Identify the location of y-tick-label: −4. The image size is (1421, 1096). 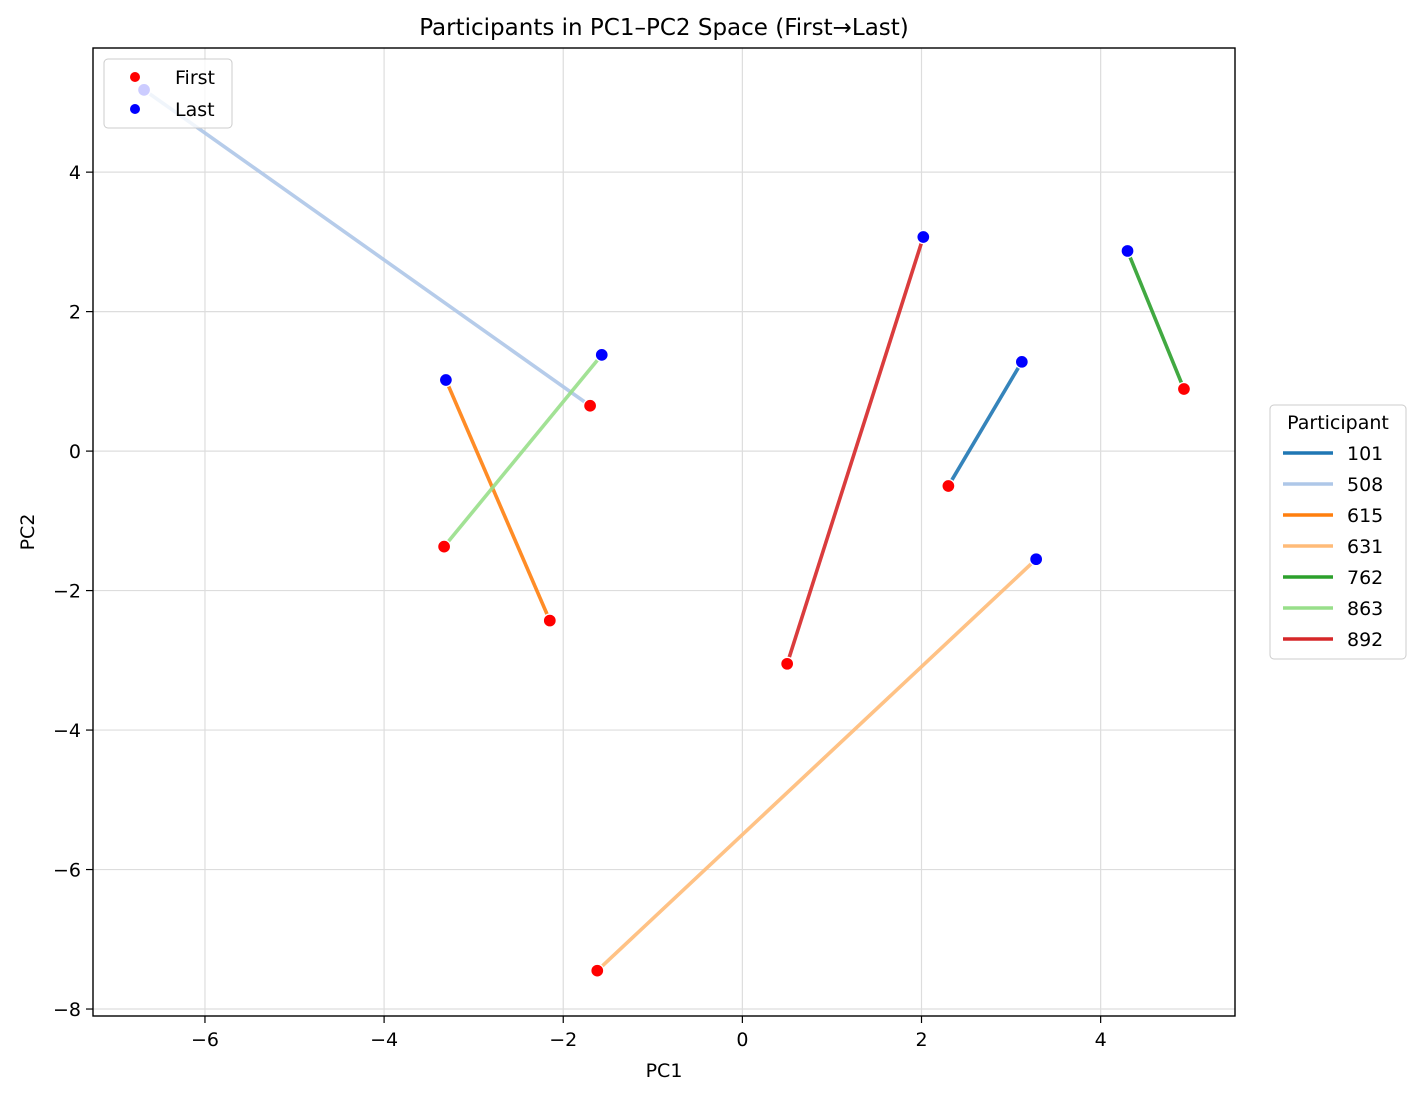
(67, 731).